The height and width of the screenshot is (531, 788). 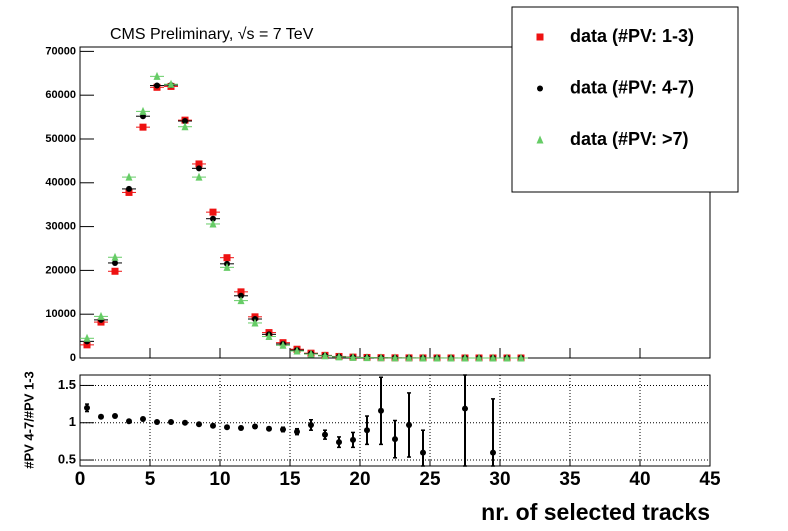 What do you see at coordinates (219, 479) in the screenshot?
I see `x-tick-label: 10` at bounding box center [219, 479].